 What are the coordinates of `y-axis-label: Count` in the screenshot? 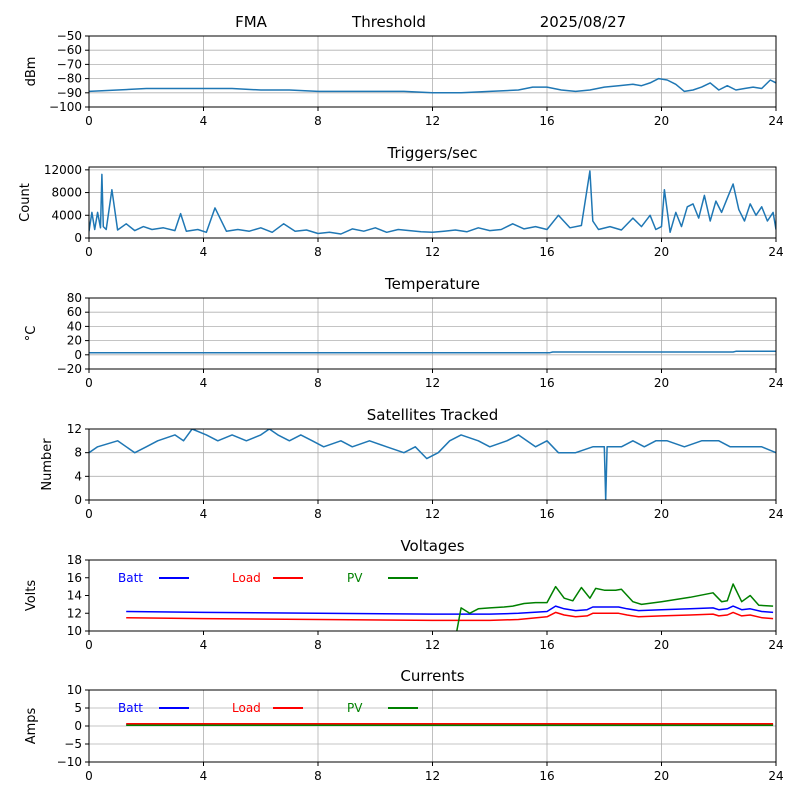 It's located at (25, 202).